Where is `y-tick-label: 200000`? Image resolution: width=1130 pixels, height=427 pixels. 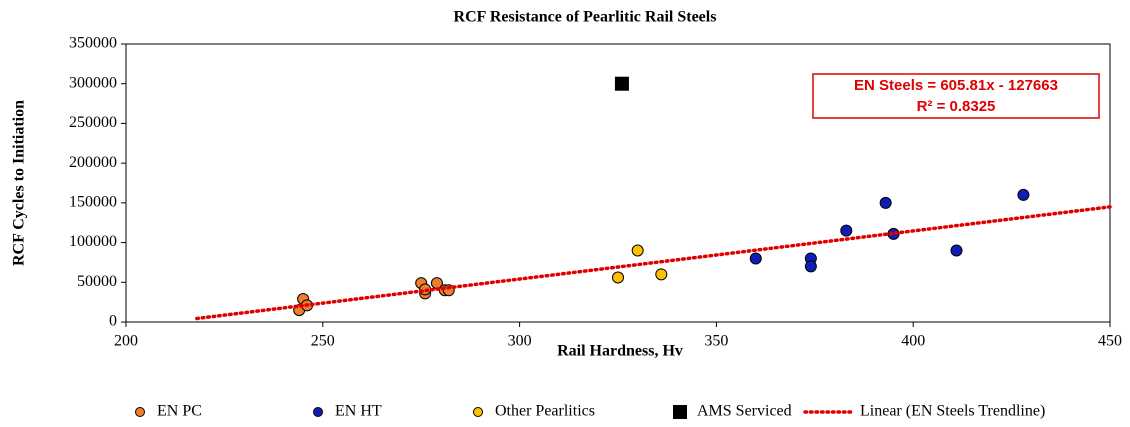
y-tick-label: 200000 is located at coordinates (93, 162).